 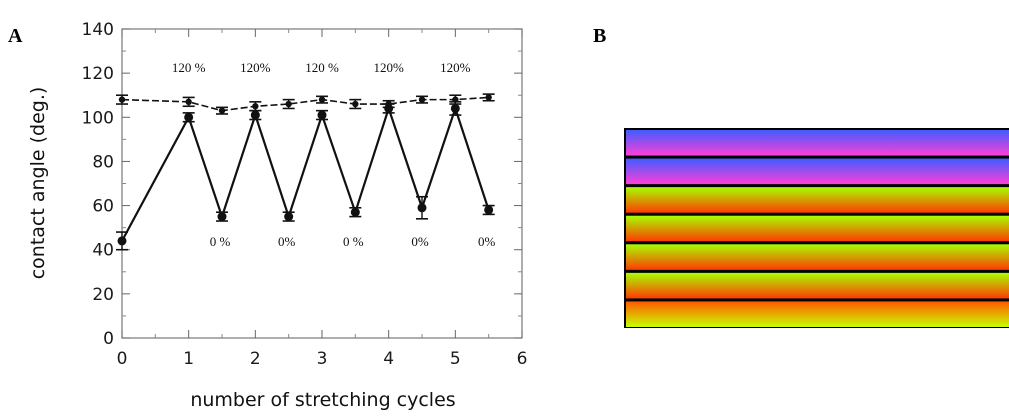 What do you see at coordinates (455, 359) in the screenshot?
I see `x-tick-label: 5` at bounding box center [455, 359].